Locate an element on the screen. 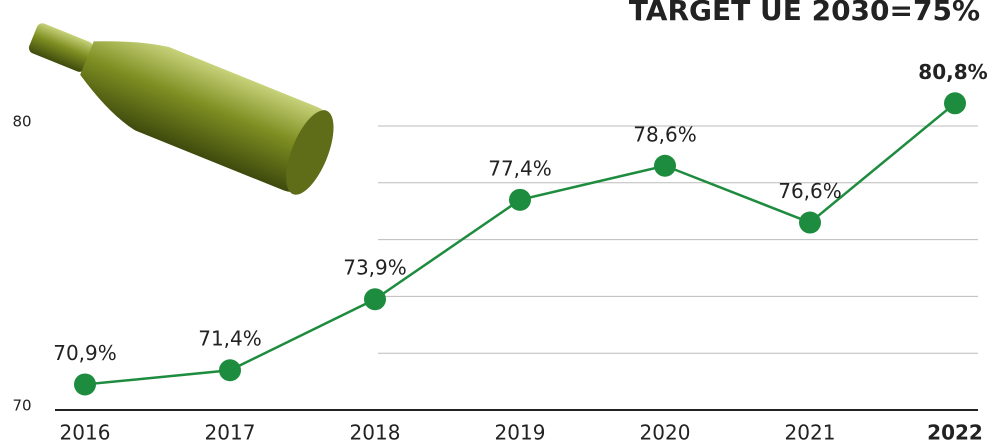  x-tick-label: 2021 is located at coordinates (810, 433).